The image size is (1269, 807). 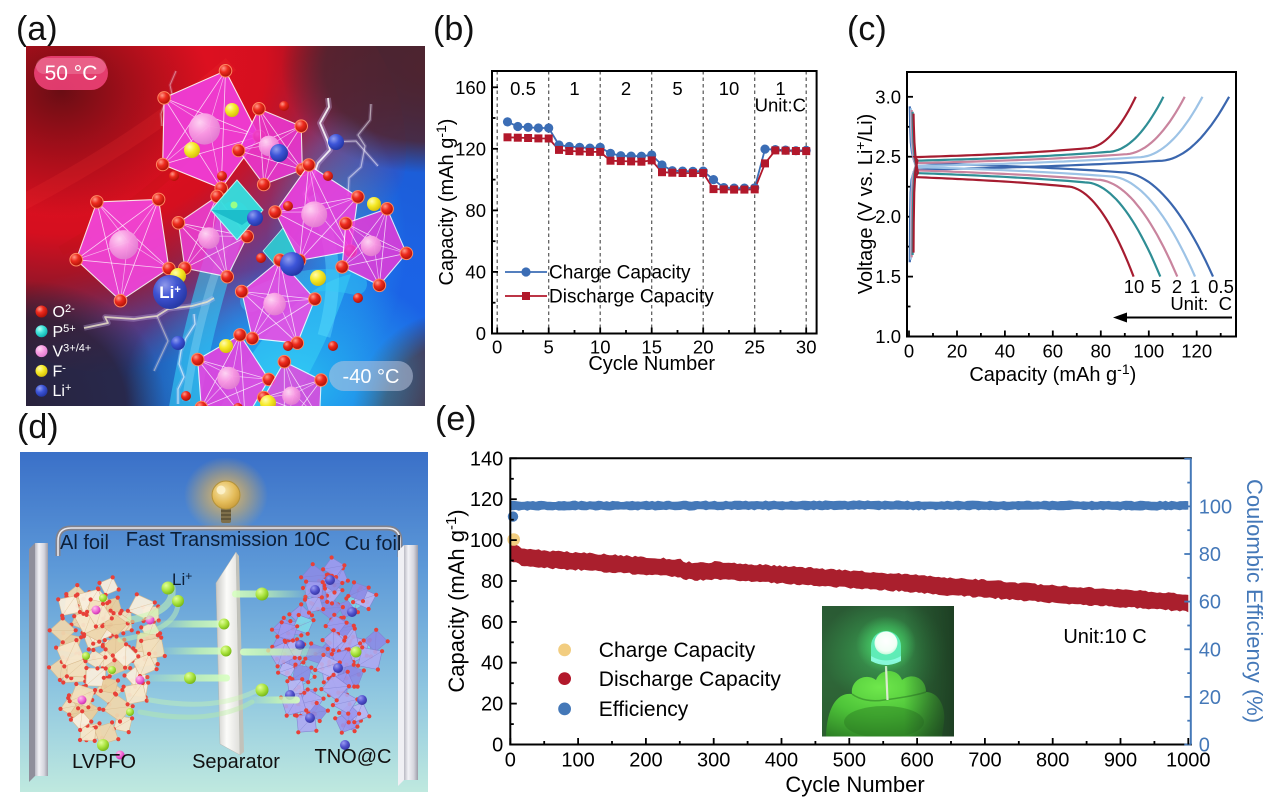 What do you see at coordinates (454, 29) in the screenshot?
I see `svg-text: (b)` at bounding box center [454, 29].